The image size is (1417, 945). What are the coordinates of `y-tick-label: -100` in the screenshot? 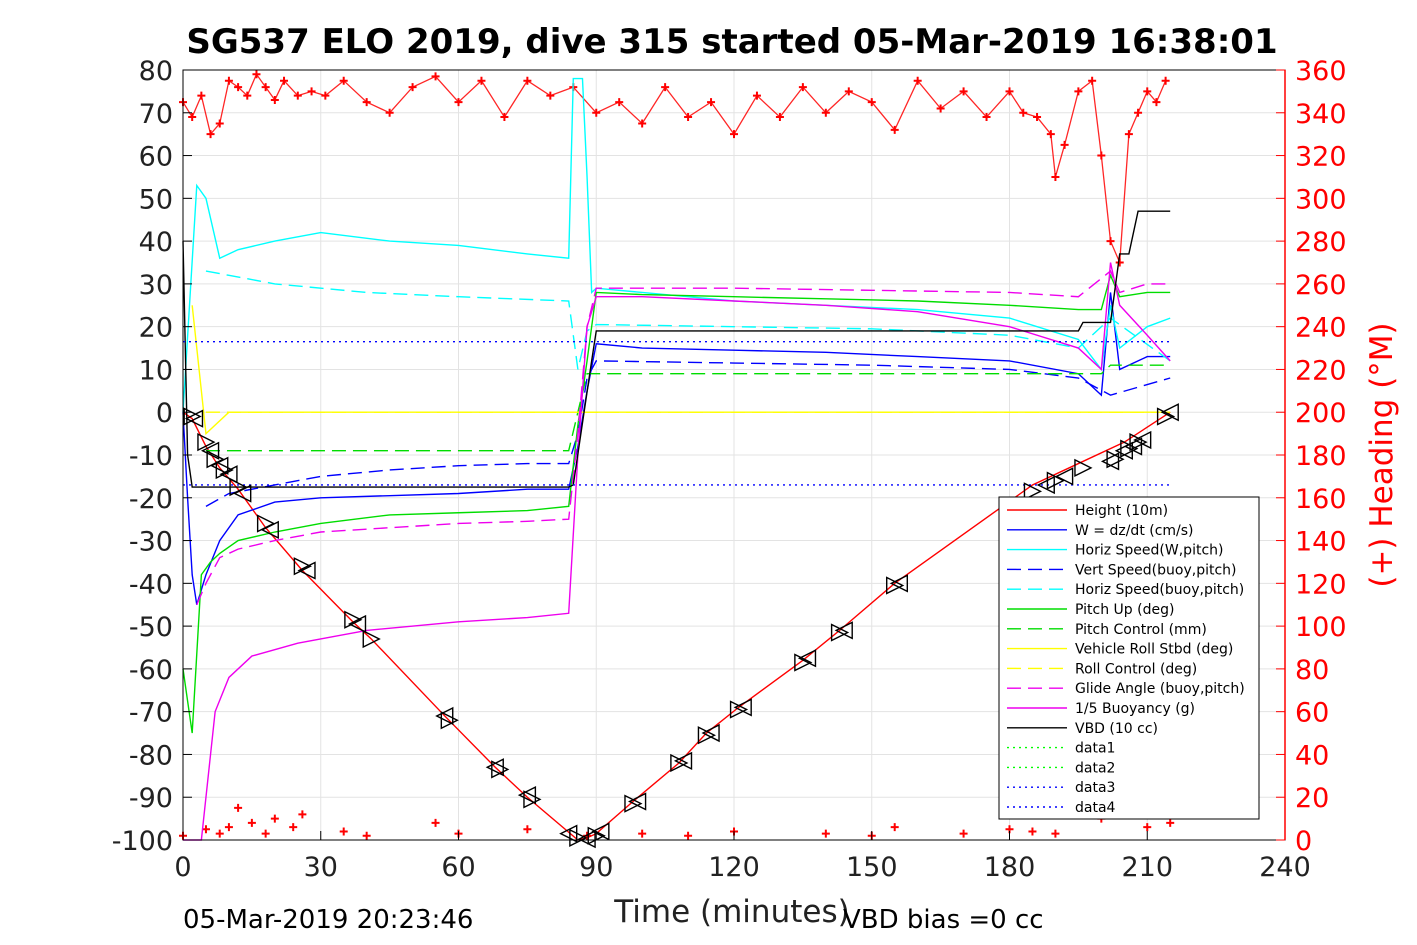 It's located at (142, 841).